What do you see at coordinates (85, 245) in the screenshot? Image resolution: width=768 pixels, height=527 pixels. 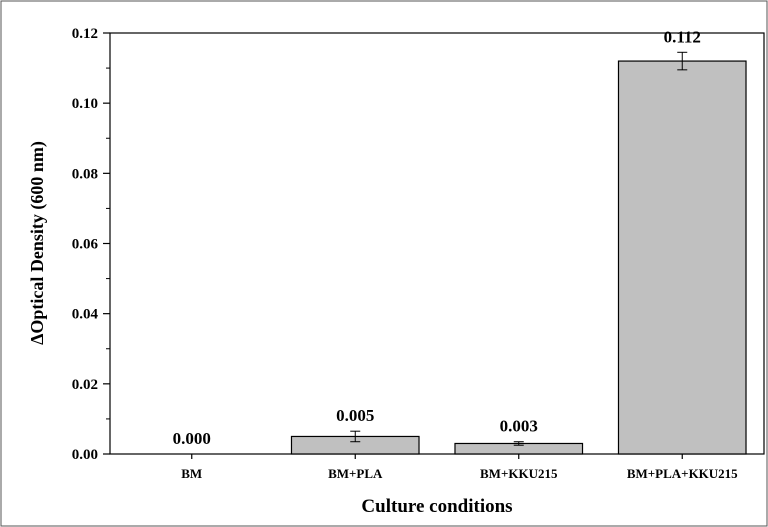 I see `y-tick-label: 0.06` at bounding box center [85, 245].